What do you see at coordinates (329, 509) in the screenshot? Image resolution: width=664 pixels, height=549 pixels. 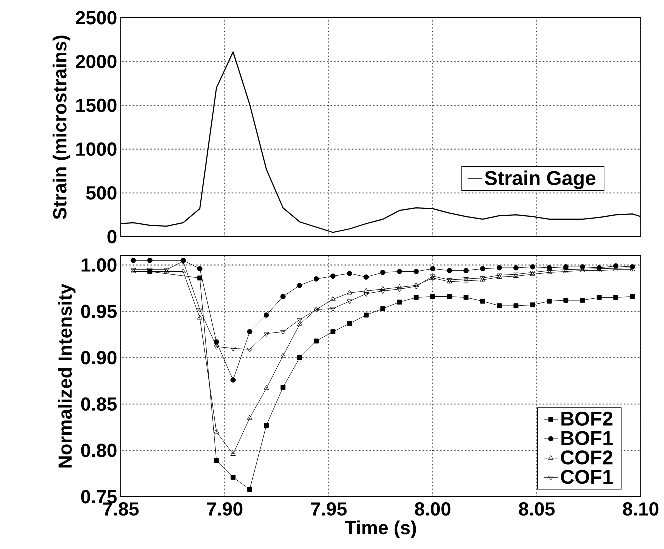 I see `x-tick-label: 7.95` at bounding box center [329, 509].